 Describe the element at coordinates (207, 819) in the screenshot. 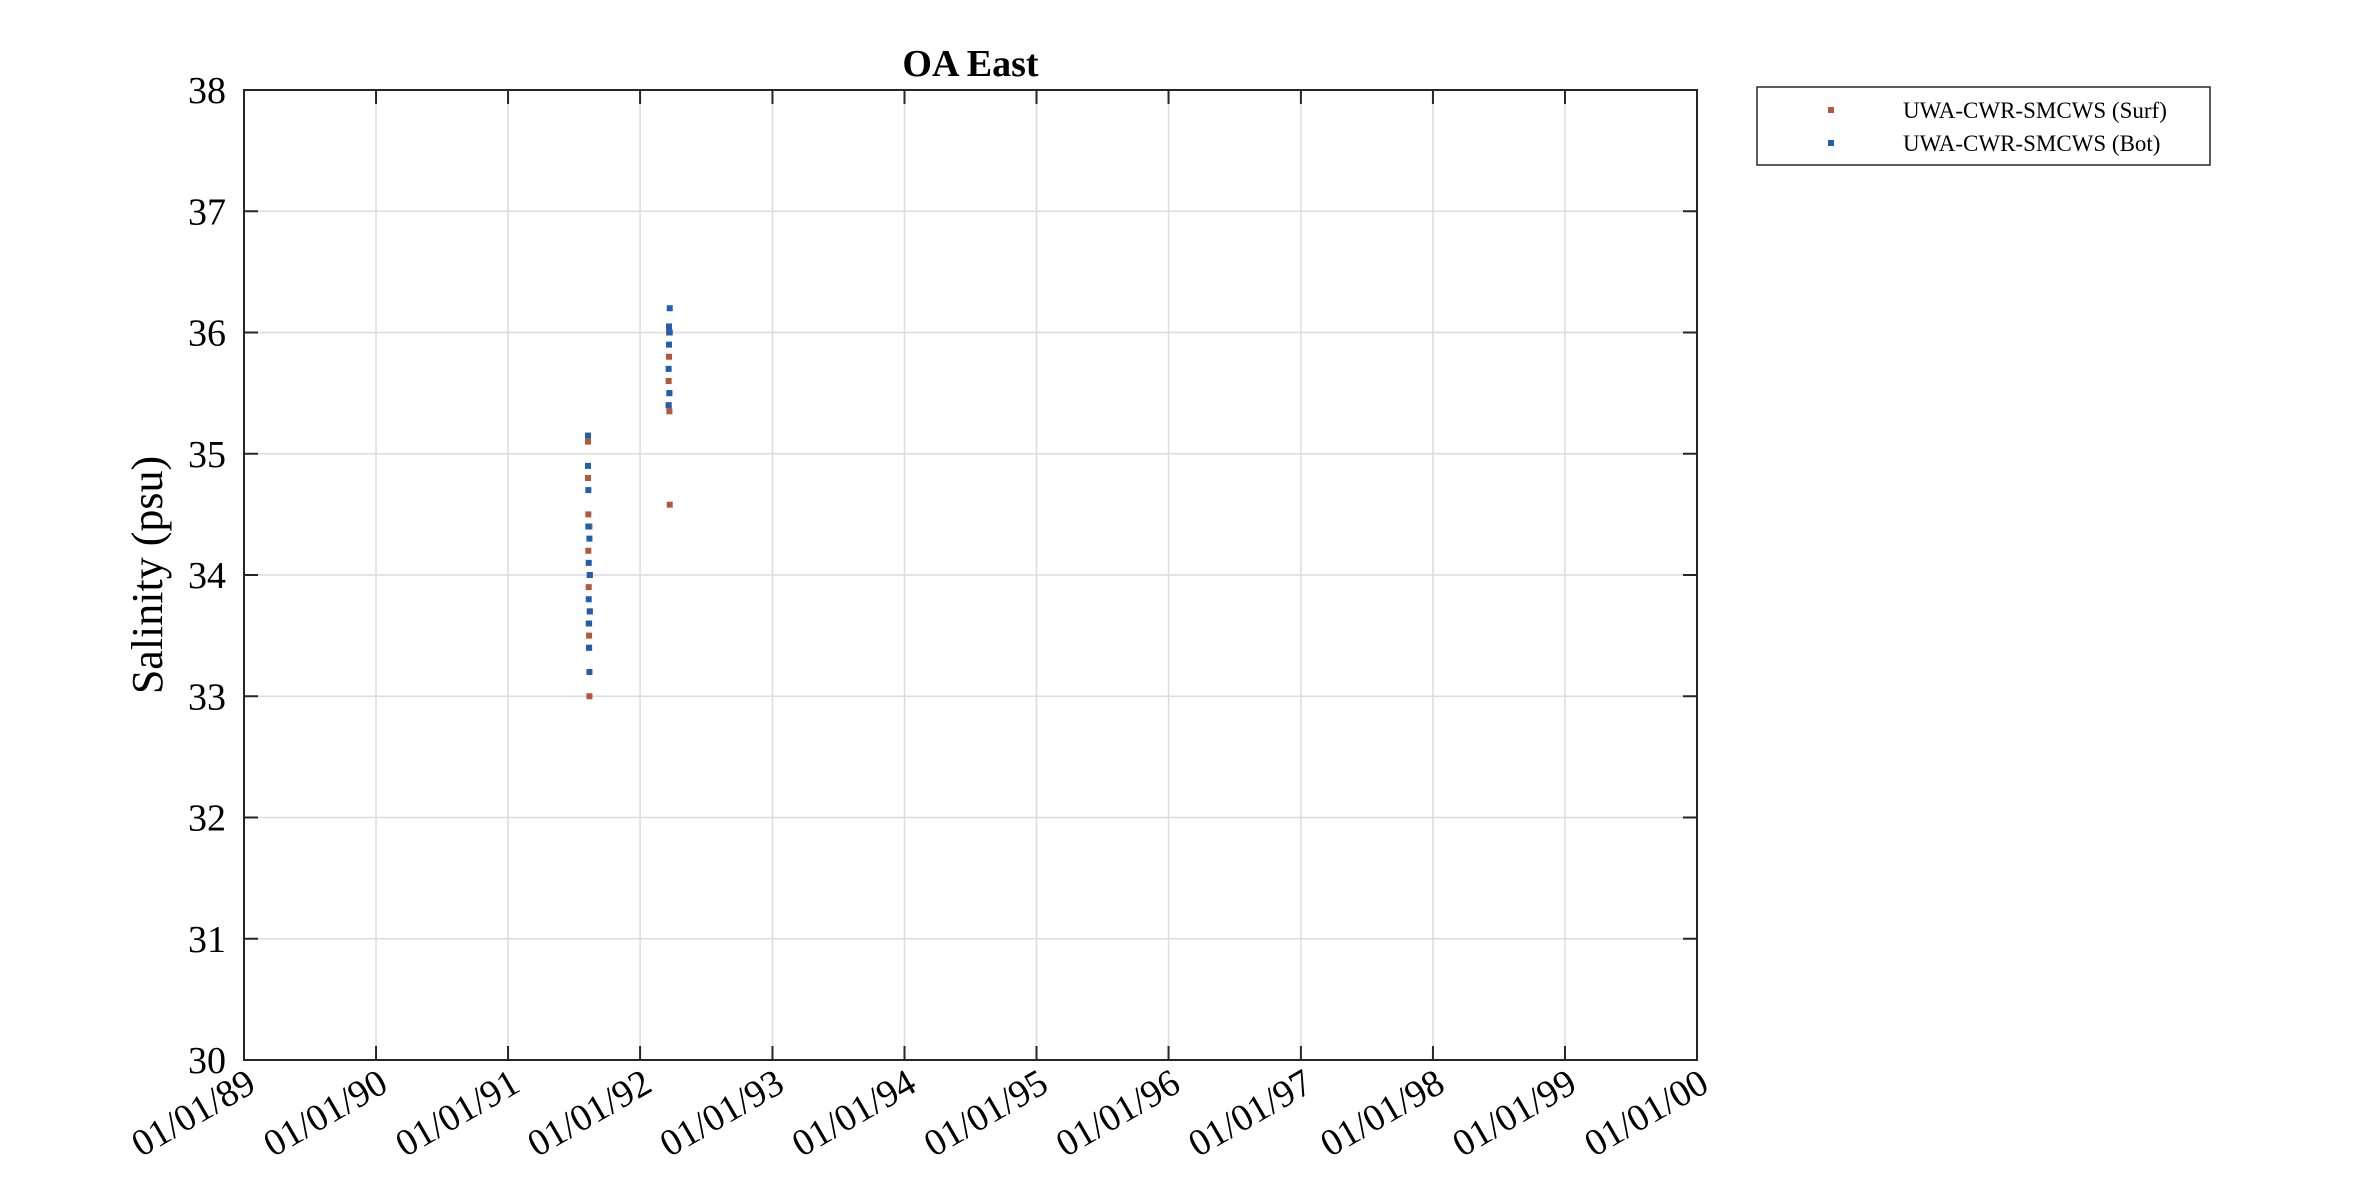

I see `y-tick-label: 32` at that location.